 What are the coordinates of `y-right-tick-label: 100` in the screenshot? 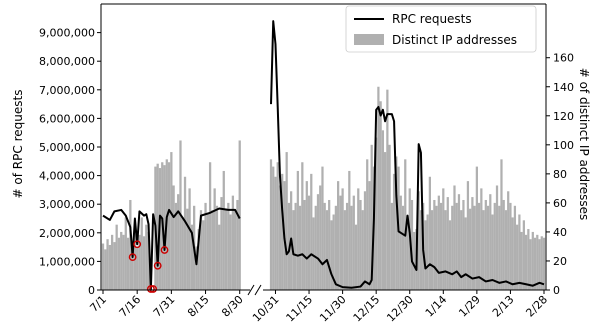 It's located at (563, 145).